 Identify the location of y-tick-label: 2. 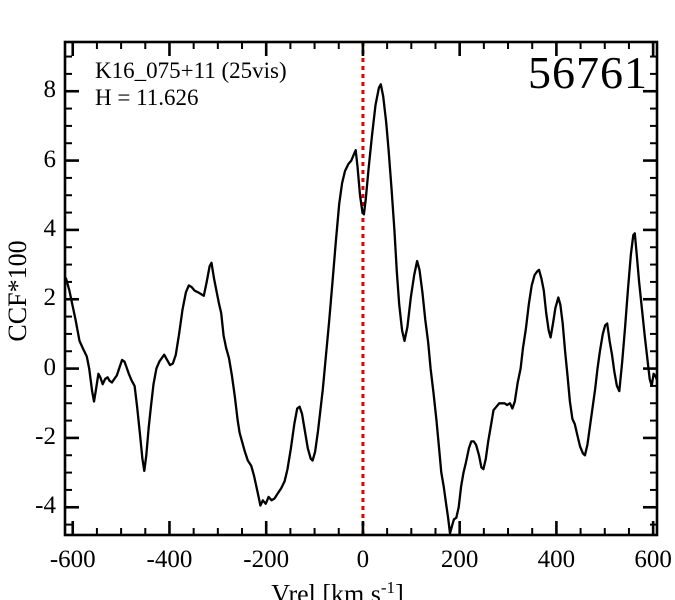
(50, 298).